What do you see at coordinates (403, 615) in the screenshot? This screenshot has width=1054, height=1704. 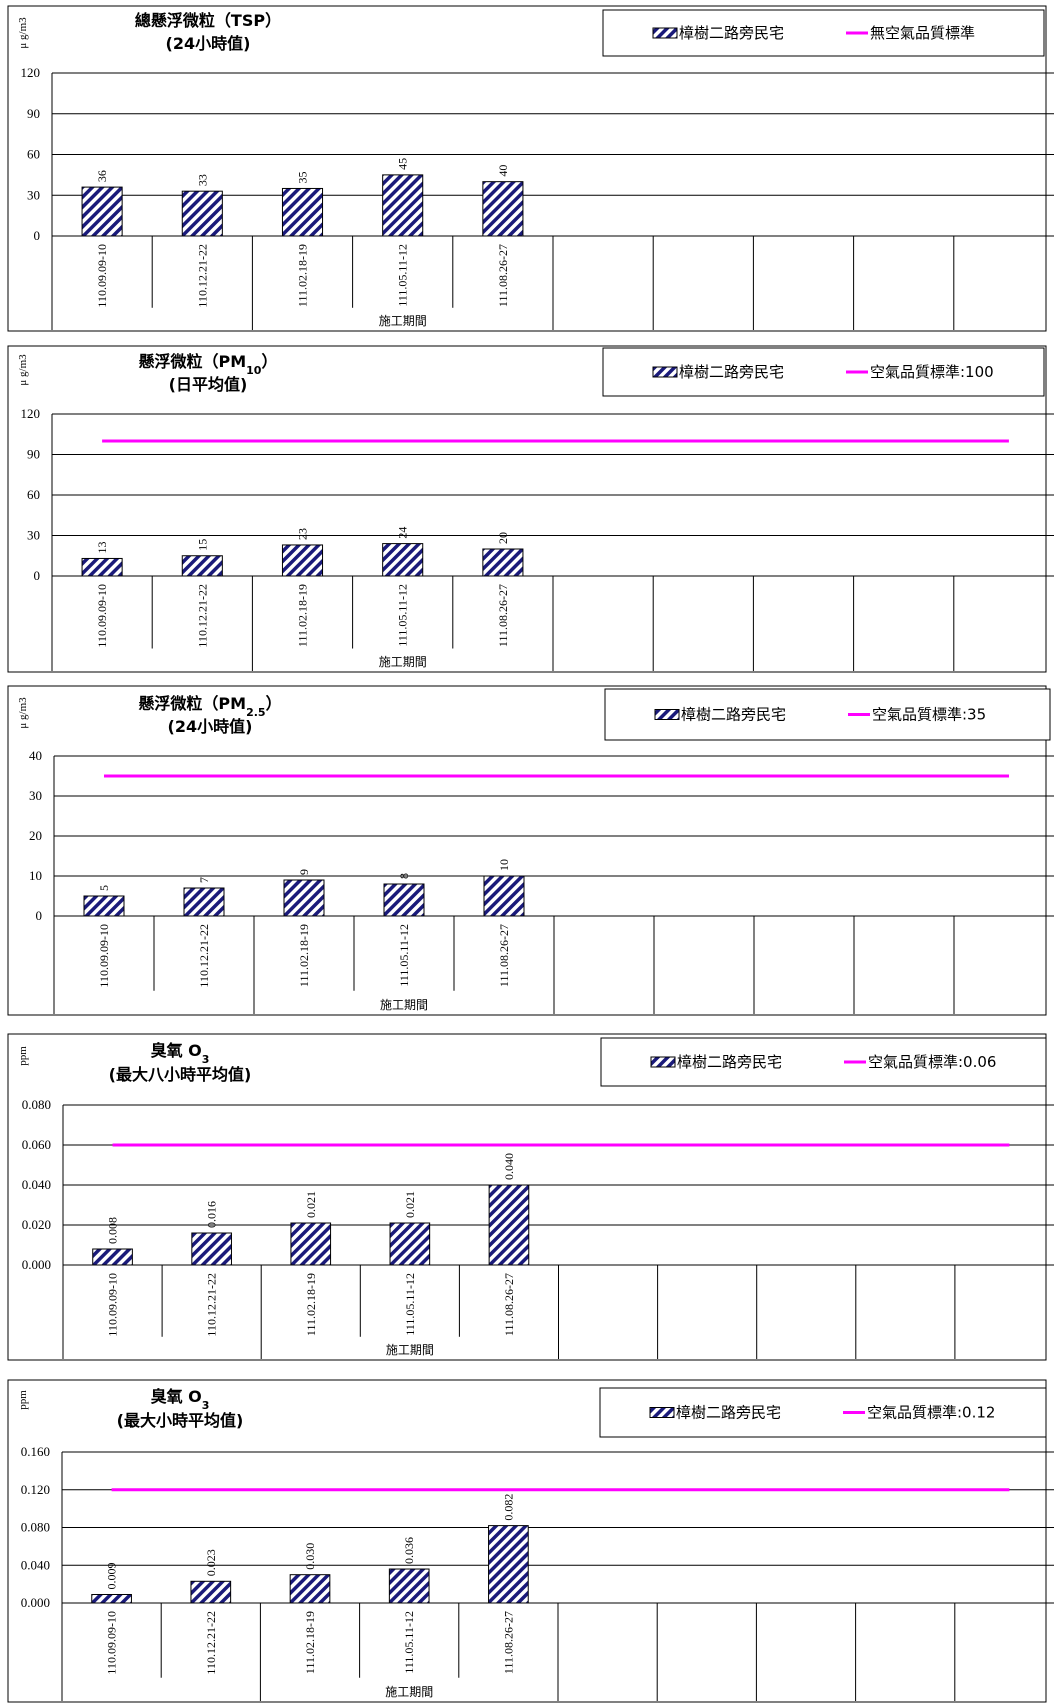 I see `category-label-1-3: 111.05.11-12` at bounding box center [403, 615].